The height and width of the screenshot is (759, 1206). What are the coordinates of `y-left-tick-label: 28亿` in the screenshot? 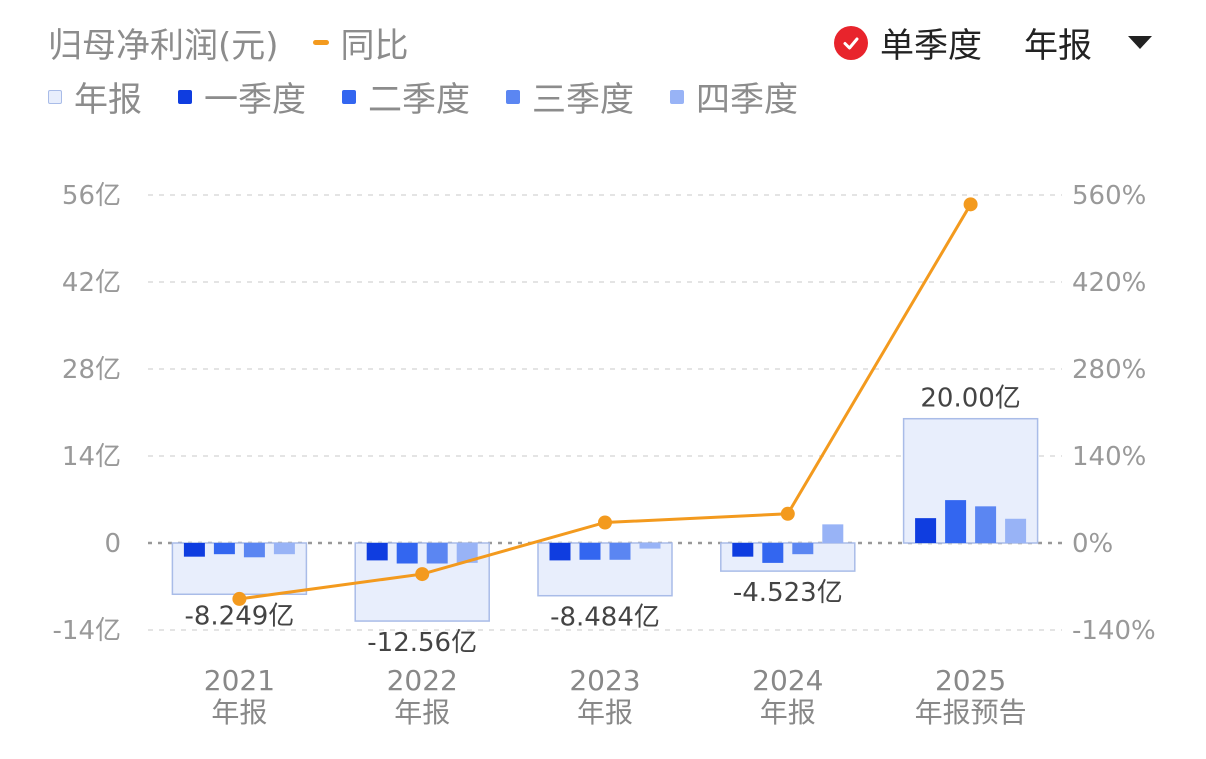 It's located at (91, 370).